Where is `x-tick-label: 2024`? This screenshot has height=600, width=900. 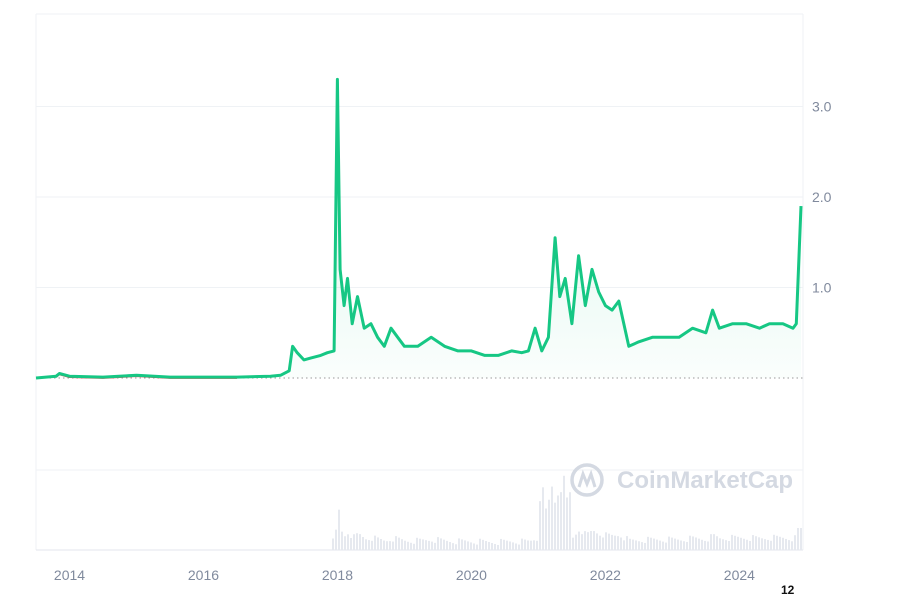 x-tick-label: 2024 is located at coordinates (739, 575).